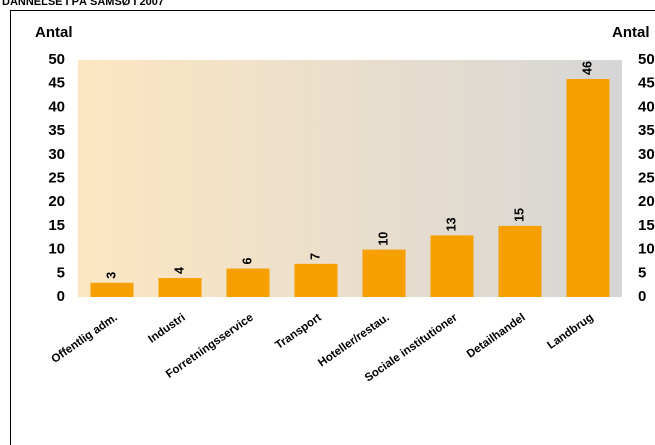  What do you see at coordinates (315, 256) in the screenshot?
I see `value-label: 7` at bounding box center [315, 256].